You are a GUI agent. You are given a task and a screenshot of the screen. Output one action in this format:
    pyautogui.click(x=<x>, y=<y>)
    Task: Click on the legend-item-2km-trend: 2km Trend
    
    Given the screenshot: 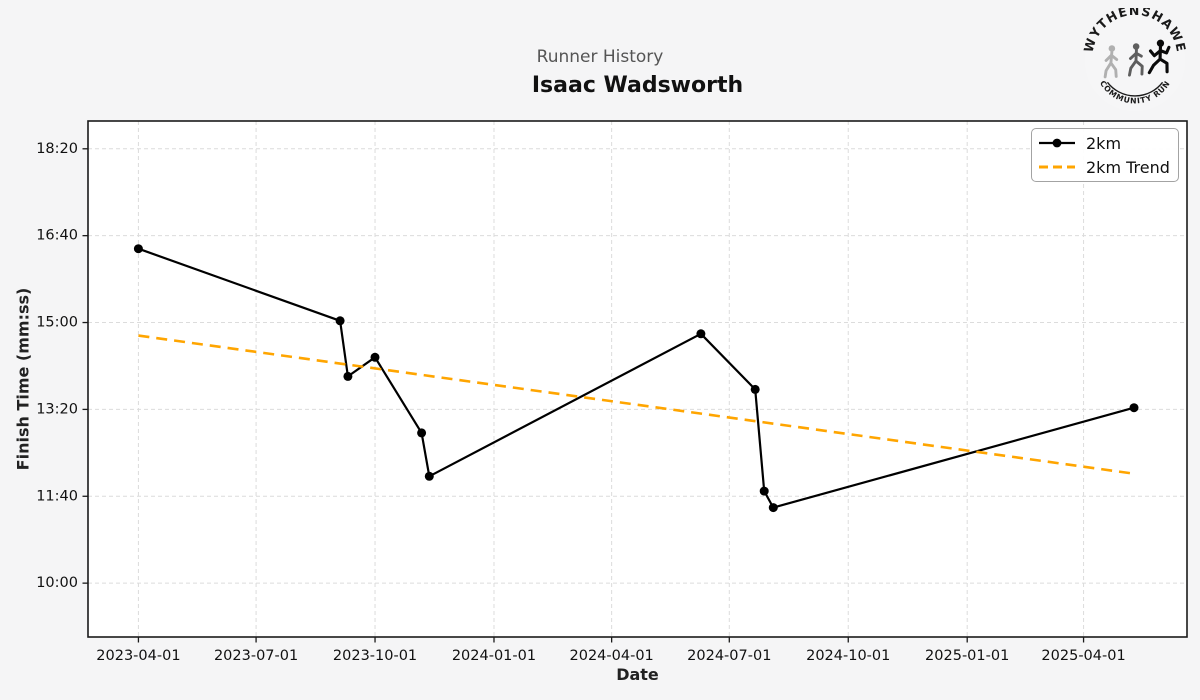 What is the action you would take?
    pyautogui.click(x=1104, y=167)
    